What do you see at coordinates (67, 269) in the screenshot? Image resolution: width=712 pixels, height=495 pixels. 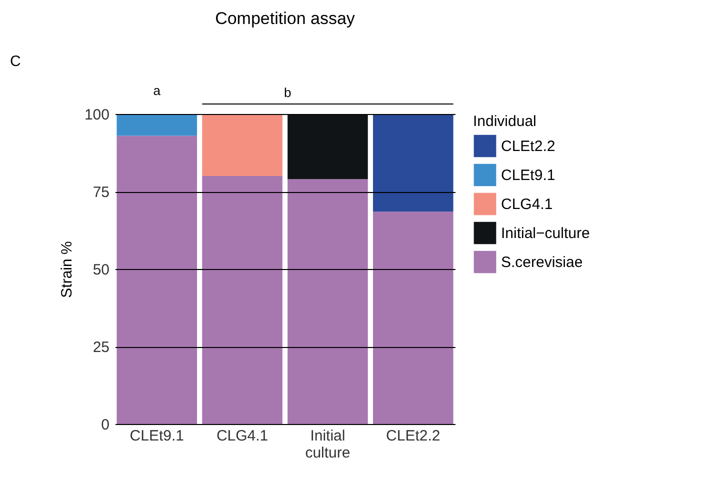 I see `y-axis-title: Strain %` at bounding box center [67, 269].